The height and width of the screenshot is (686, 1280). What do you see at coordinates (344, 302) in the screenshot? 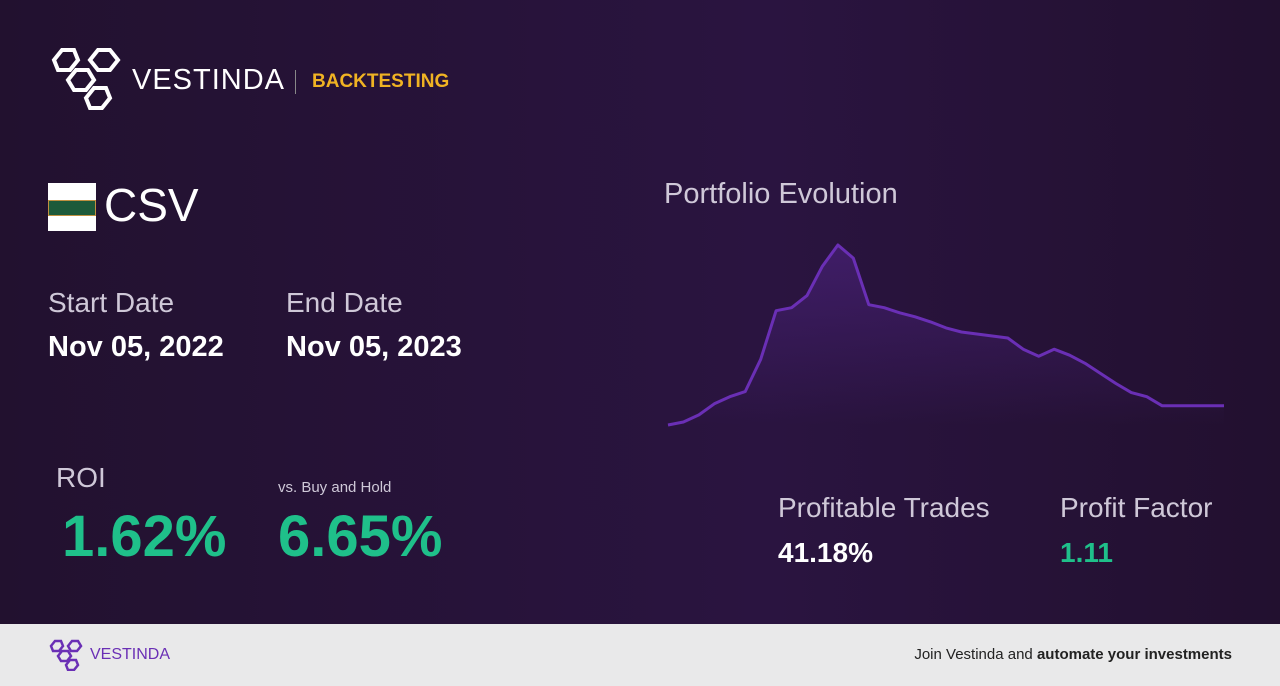
I see `end-label: End Date` at bounding box center [344, 302].